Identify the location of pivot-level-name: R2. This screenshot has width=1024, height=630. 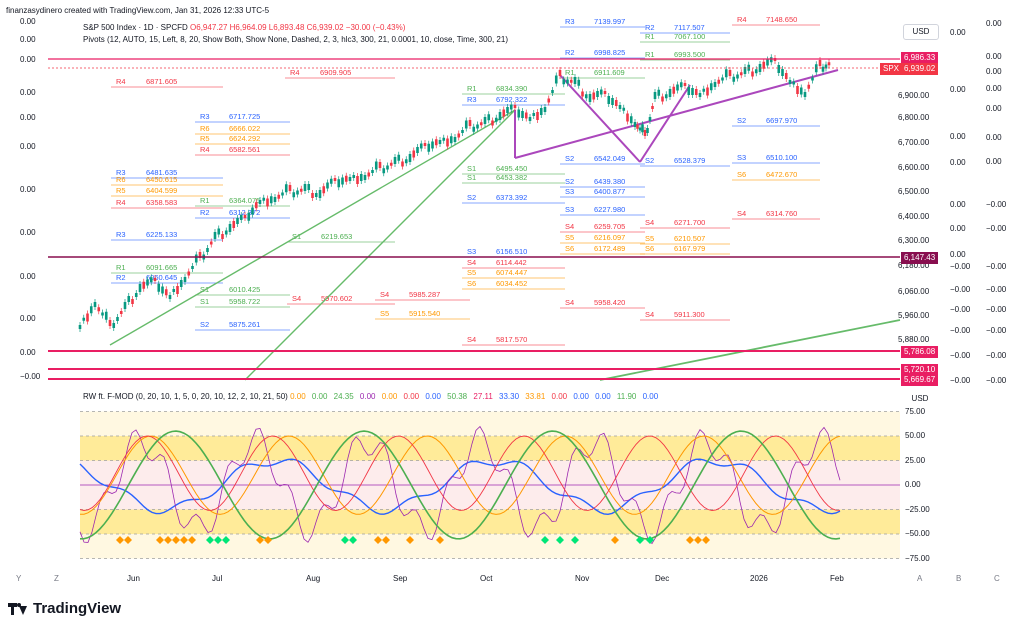
(205, 212).